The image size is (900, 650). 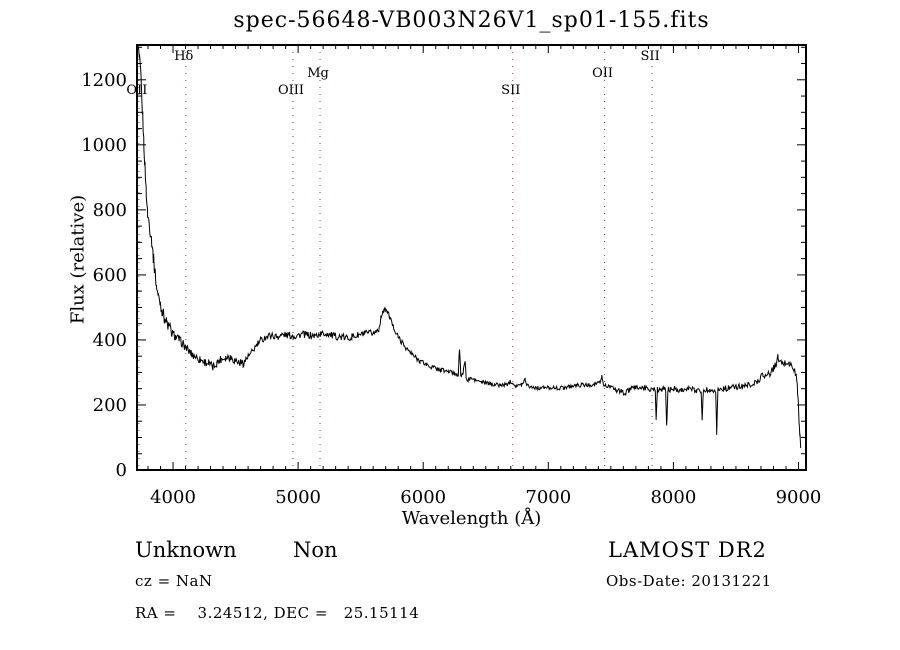 I want to click on spectral-line-label: Hδ, so click(x=183, y=56).